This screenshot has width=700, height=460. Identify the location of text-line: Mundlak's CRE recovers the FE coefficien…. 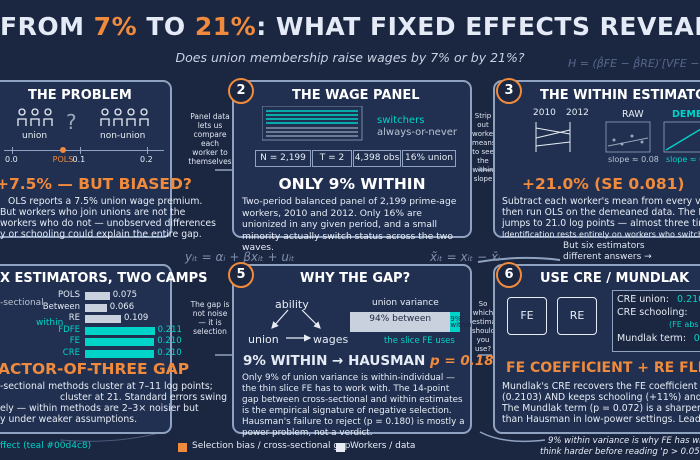
(601, 386).